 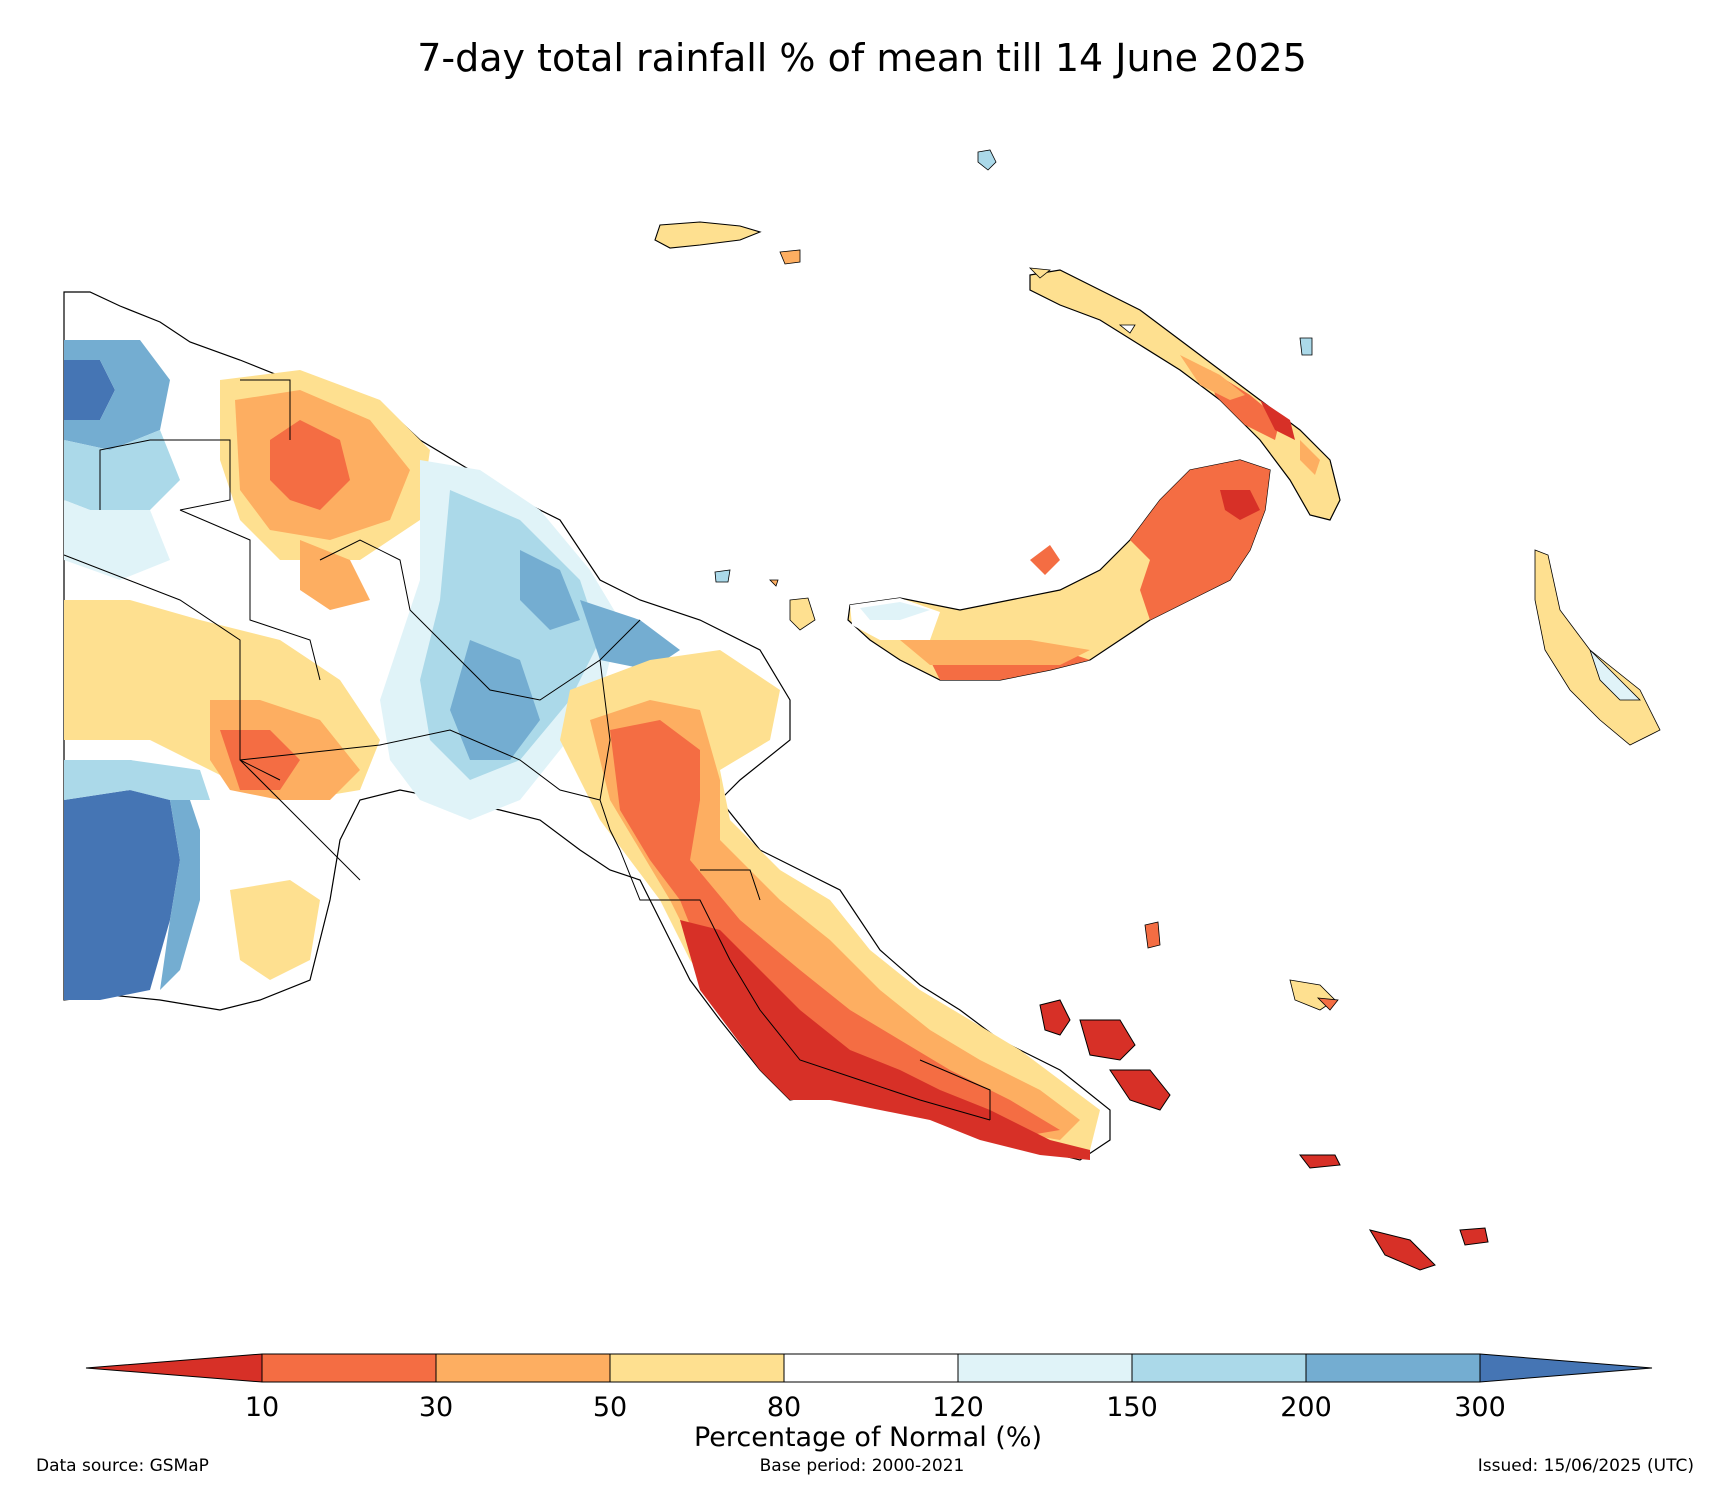 What do you see at coordinates (117, 395) in the screenshot?
I see `region-200-300-northwest` at bounding box center [117, 395].